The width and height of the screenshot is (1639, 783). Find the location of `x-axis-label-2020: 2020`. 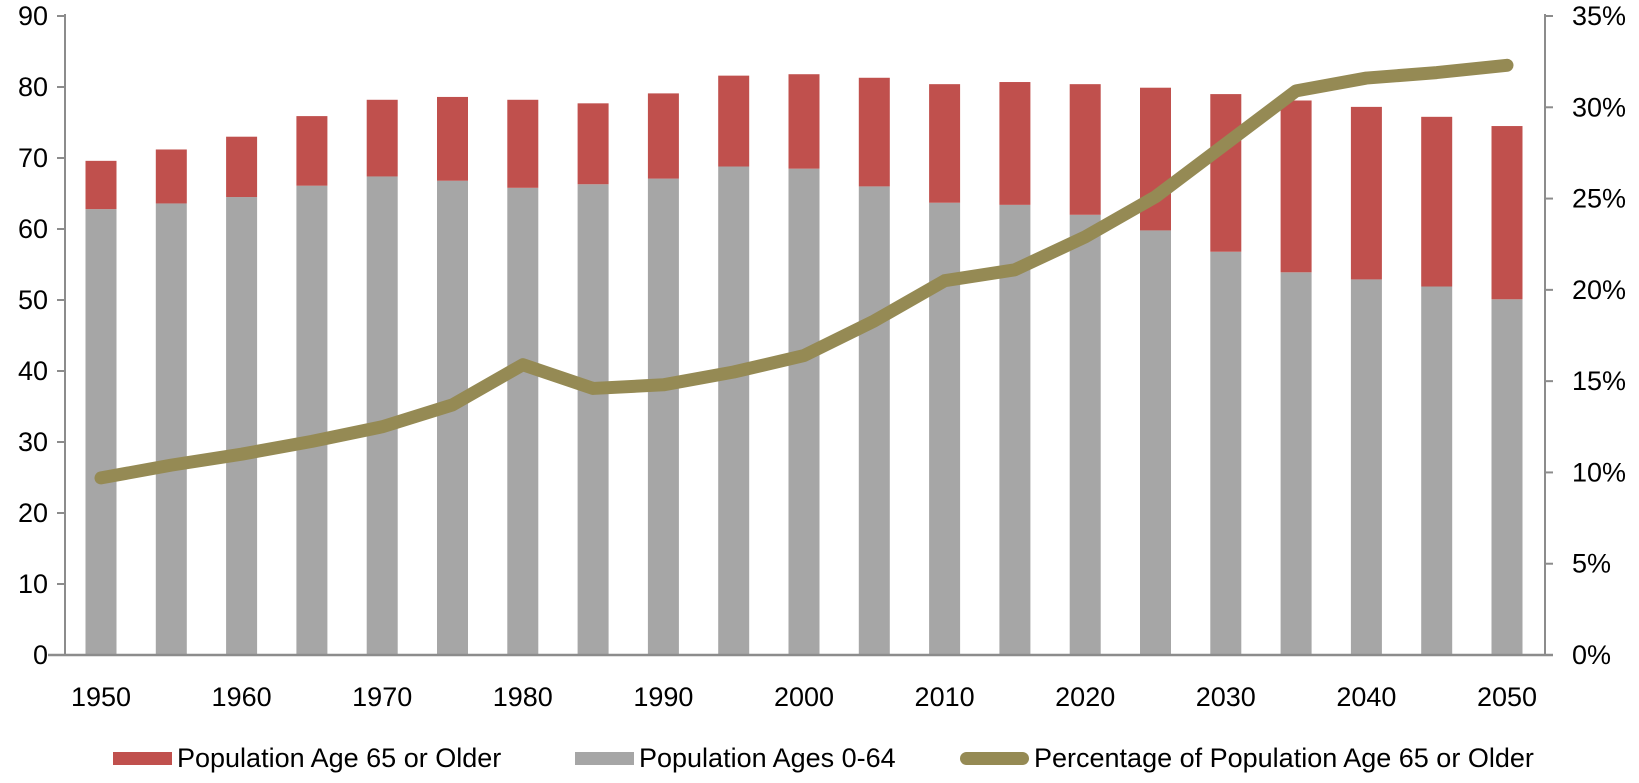

x-axis-label-2020: 2020 is located at coordinates (1085, 697).